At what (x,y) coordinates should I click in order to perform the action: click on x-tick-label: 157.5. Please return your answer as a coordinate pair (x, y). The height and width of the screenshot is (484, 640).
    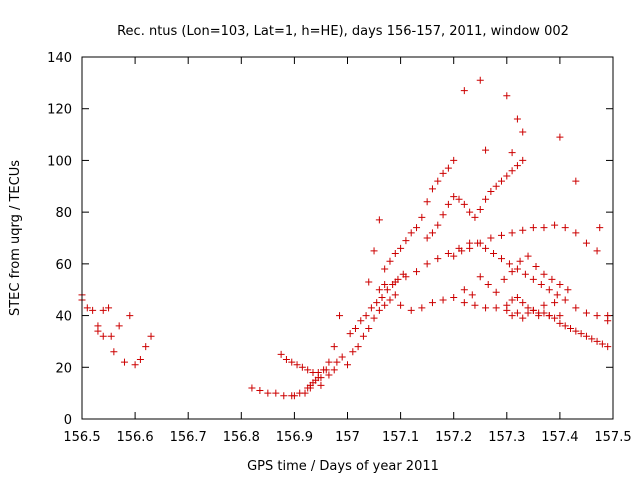
    Looking at the image, I should click on (612, 437).